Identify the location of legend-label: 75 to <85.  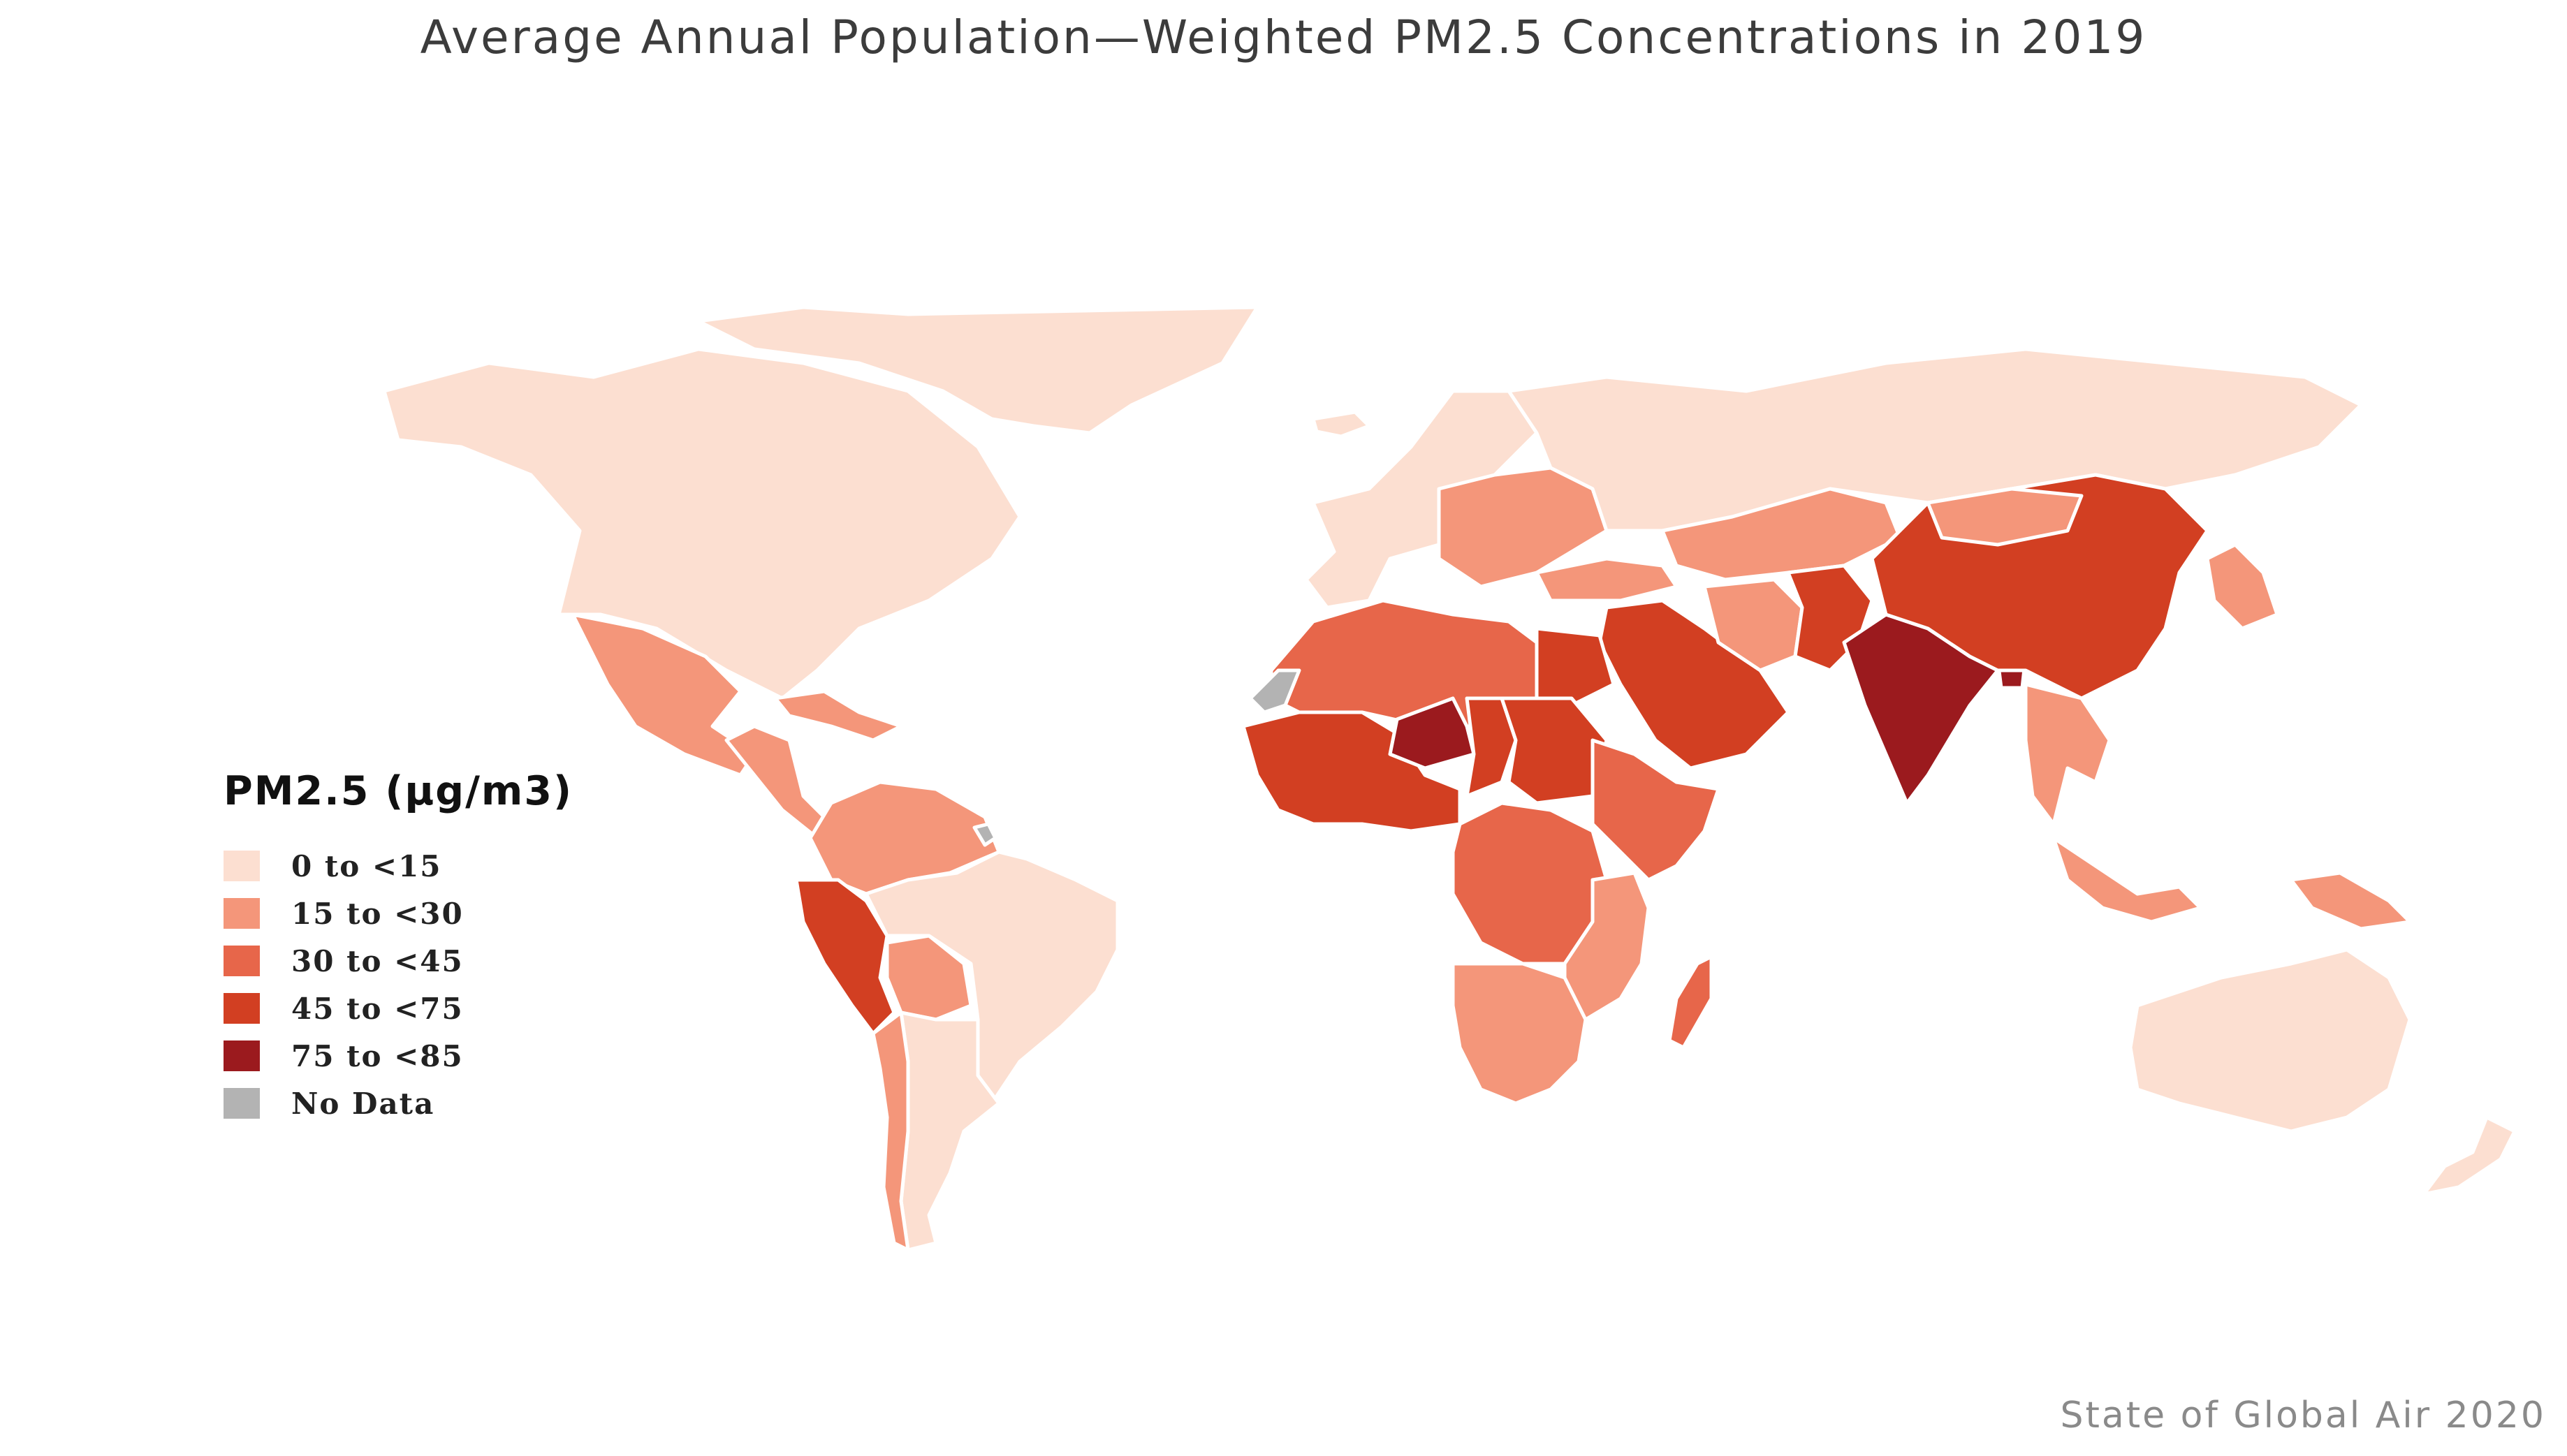
(377, 1055).